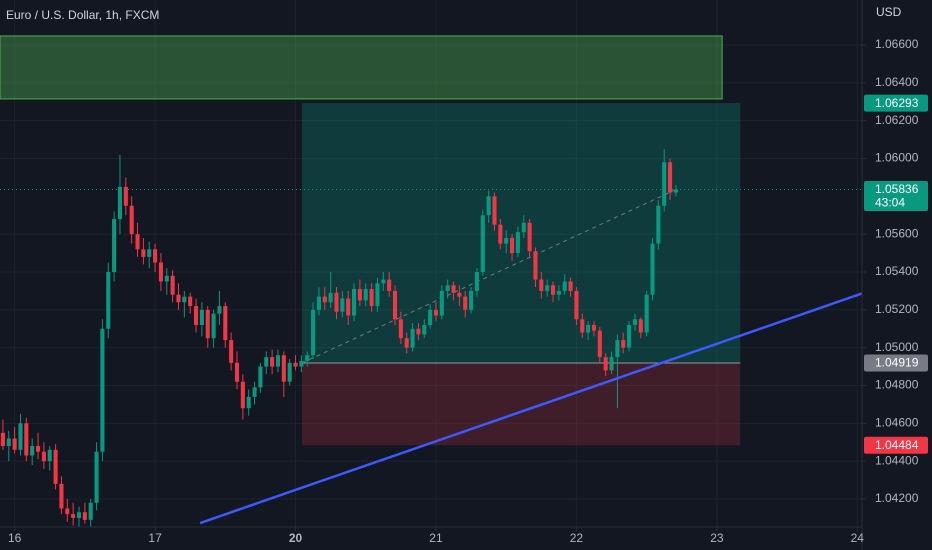  Describe the element at coordinates (897, 82) in the screenshot. I see `y-tick-label: 1.06400` at that location.